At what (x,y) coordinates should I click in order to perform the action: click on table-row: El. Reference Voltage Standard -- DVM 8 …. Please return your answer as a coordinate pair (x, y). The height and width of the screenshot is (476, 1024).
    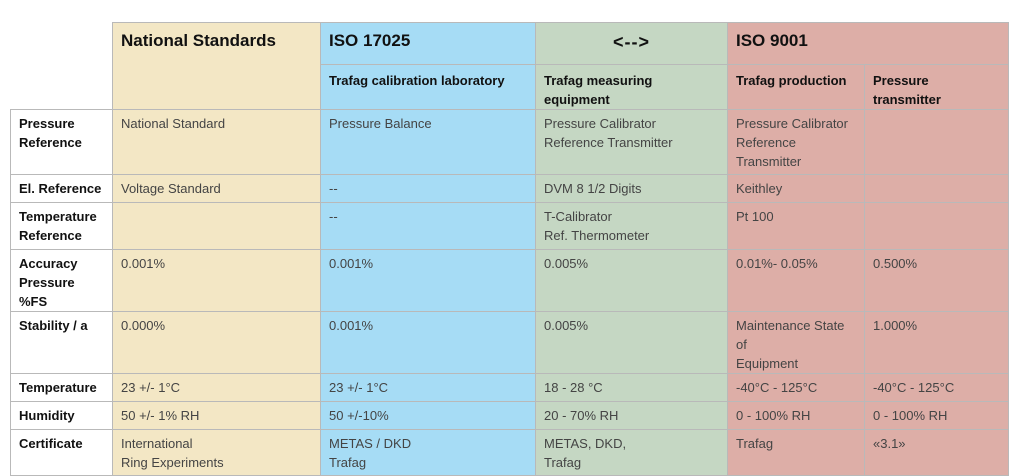
    Looking at the image, I should click on (510, 188).